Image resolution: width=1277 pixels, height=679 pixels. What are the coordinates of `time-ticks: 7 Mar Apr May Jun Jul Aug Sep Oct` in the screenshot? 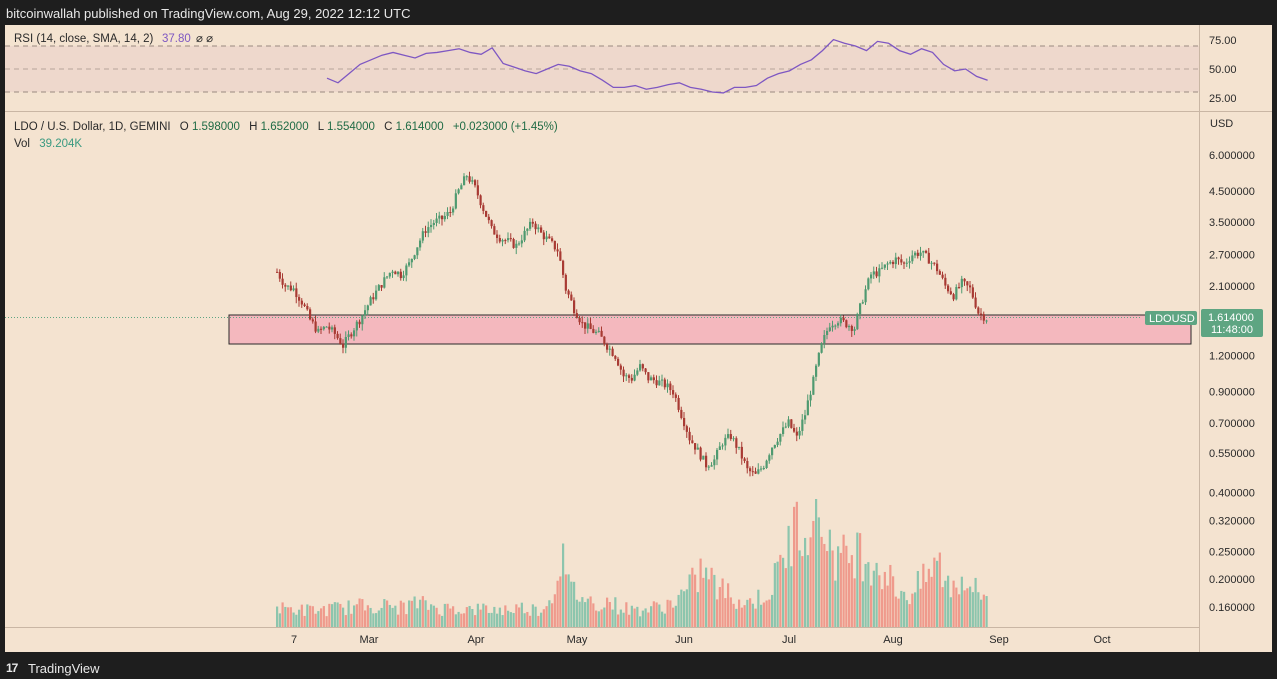 It's located at (701, 640).